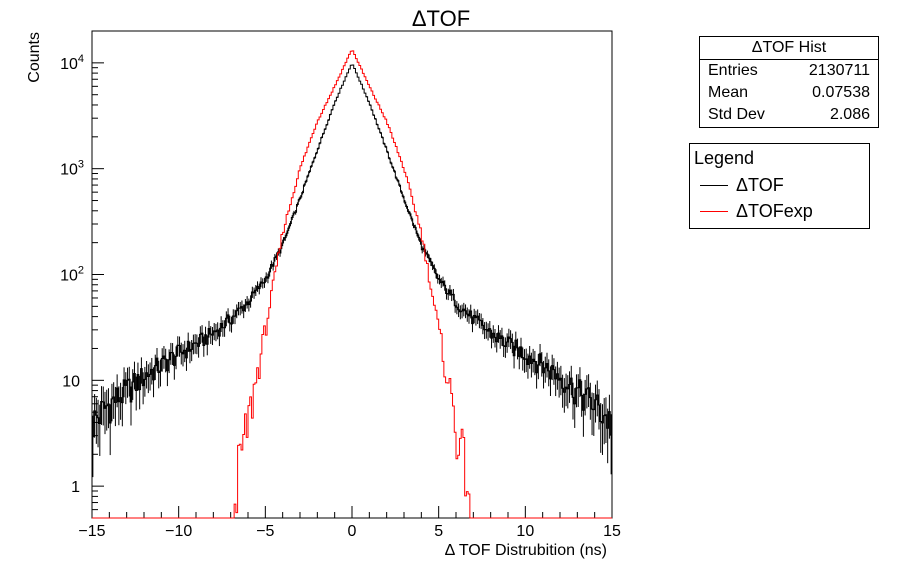 The height and width of the screenshot is (575, 898). Describe the element at coordinates (789, 71) in the screenshot. I see `stats-row-entries: Entries 2130711` at that location.